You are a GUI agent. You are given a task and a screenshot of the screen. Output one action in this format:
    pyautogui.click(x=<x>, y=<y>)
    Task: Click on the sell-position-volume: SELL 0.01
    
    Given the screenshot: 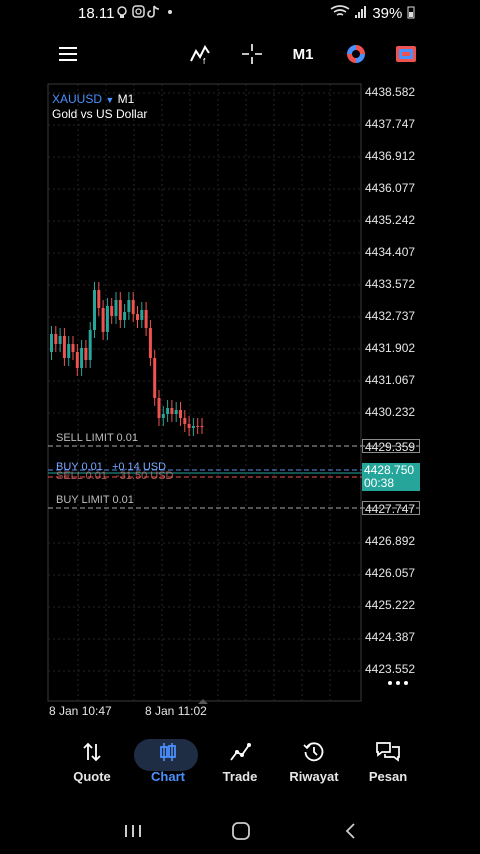 What is the action you would take?
    pyautogui.click(x=81, y=476)
    